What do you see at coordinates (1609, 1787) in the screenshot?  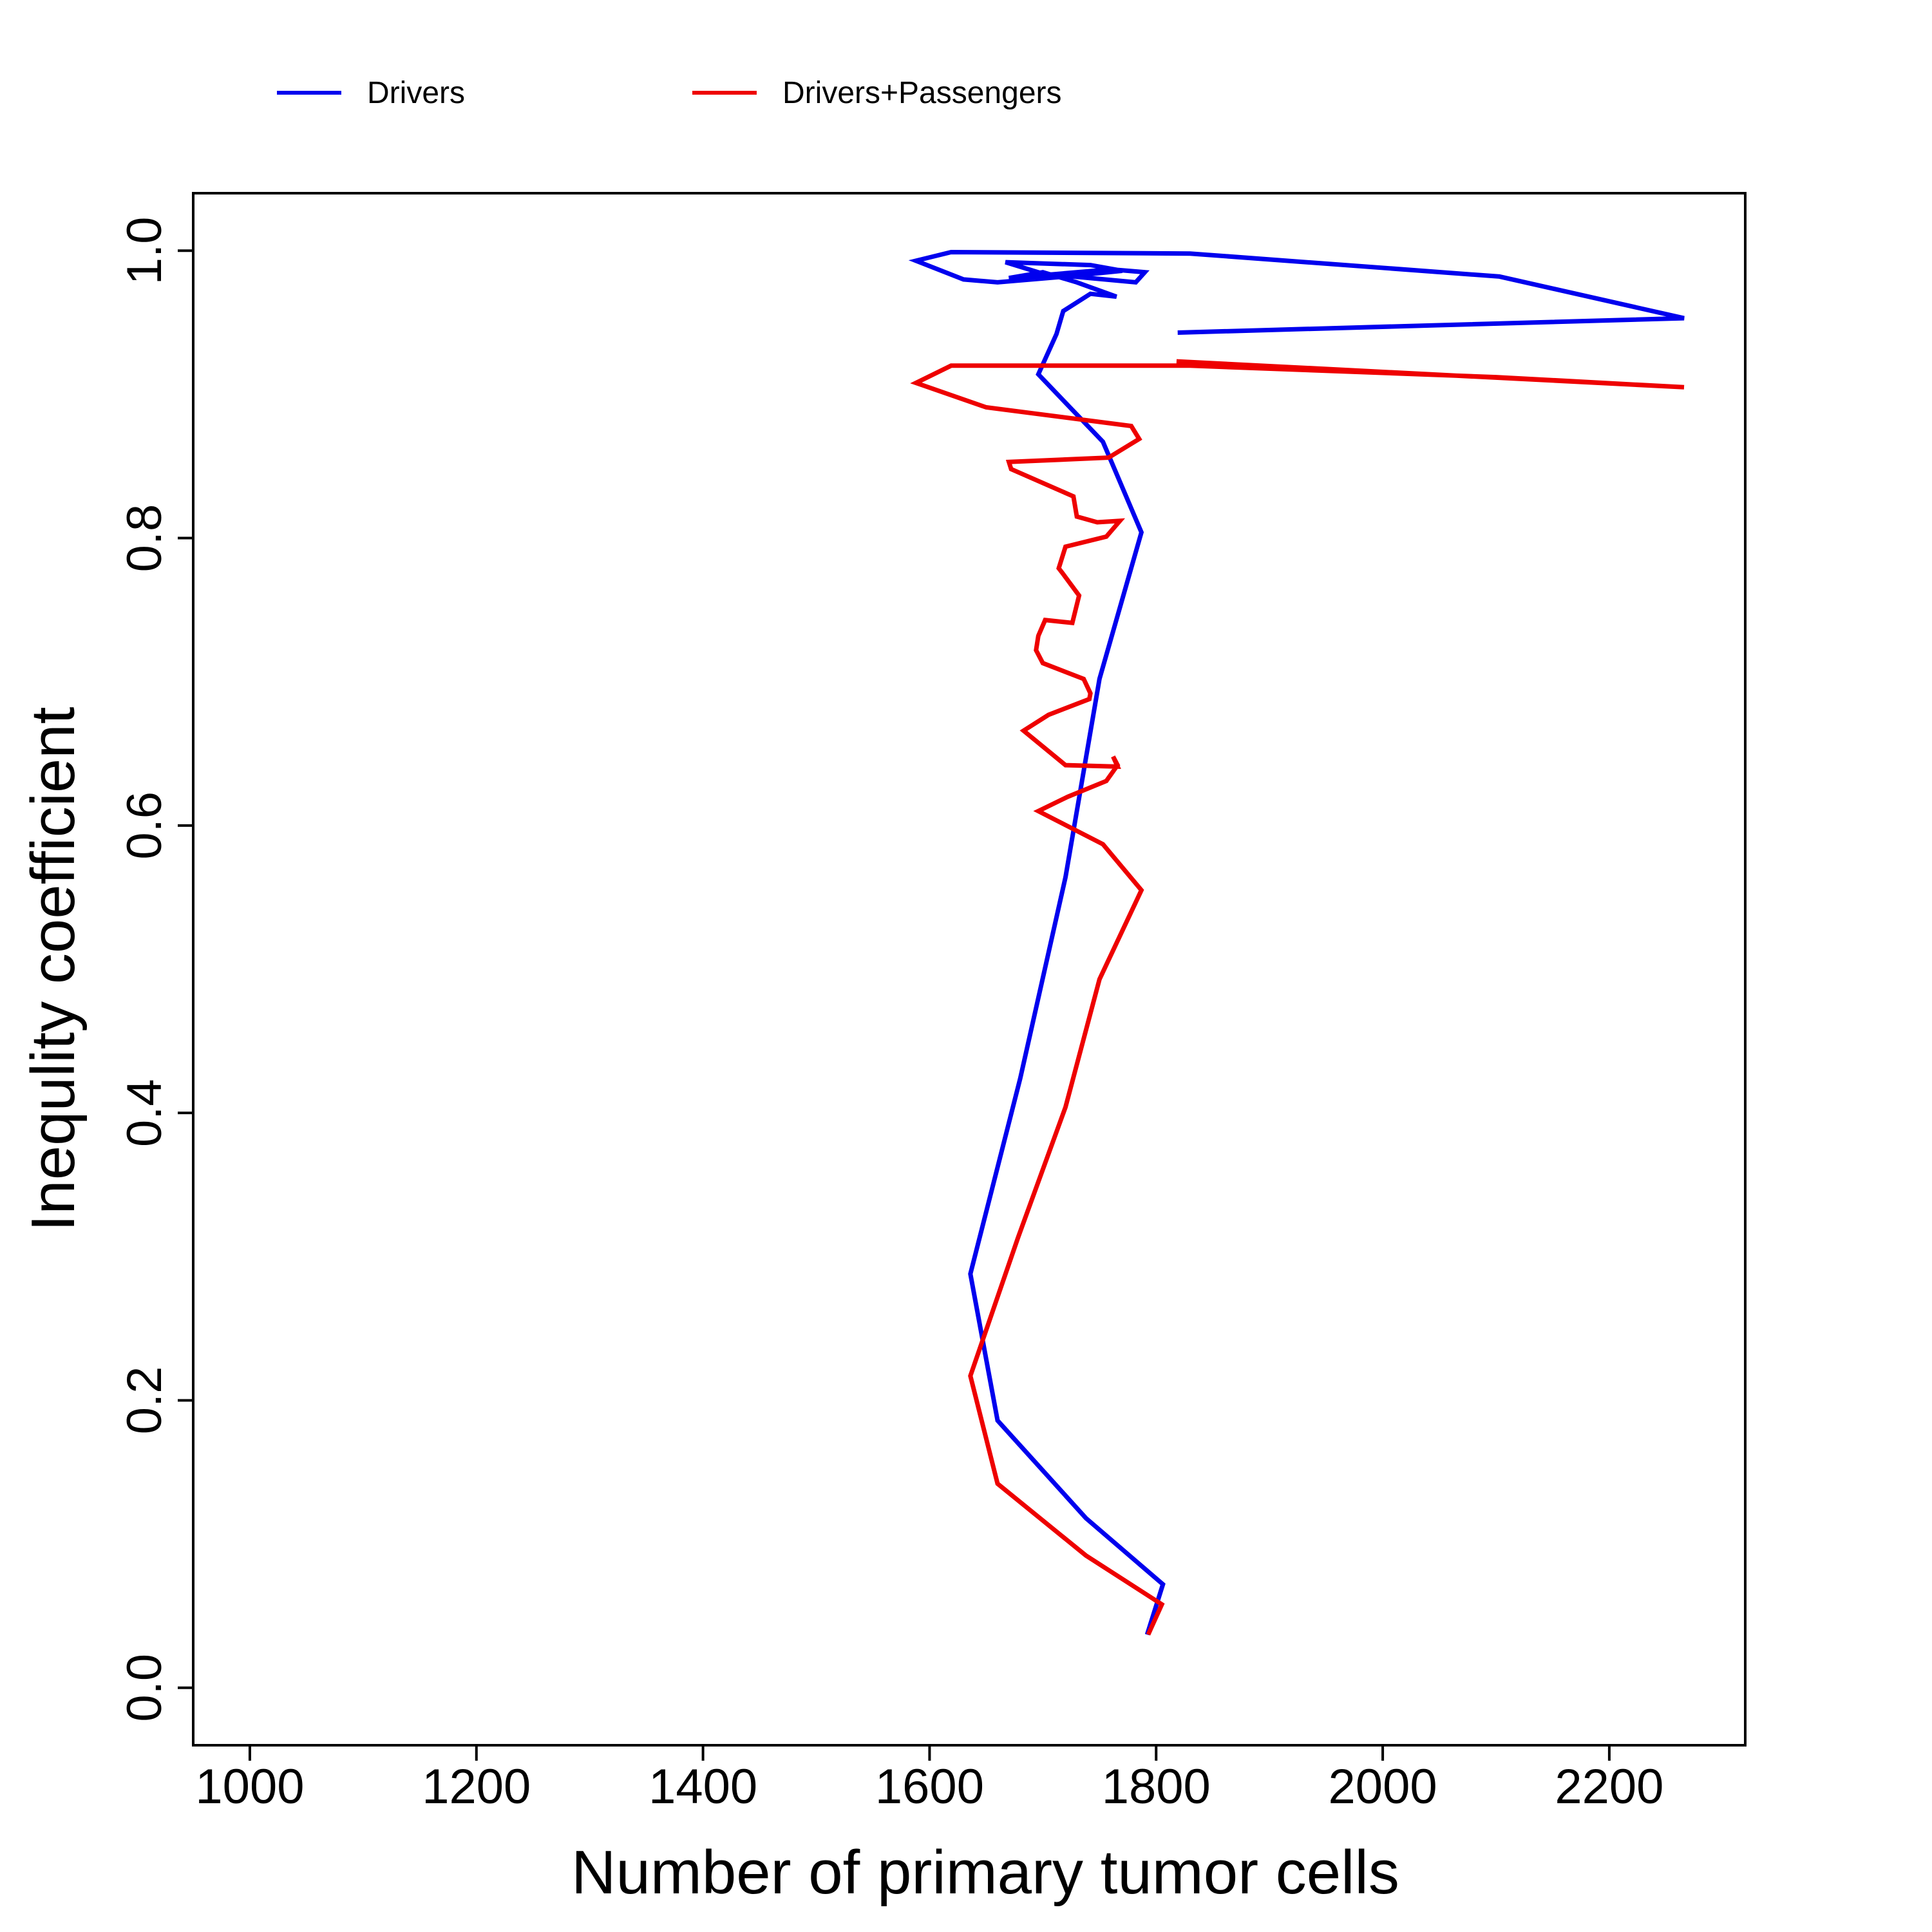 I see `x-tick-label: 2200` at bounding box center [1609, 1787].